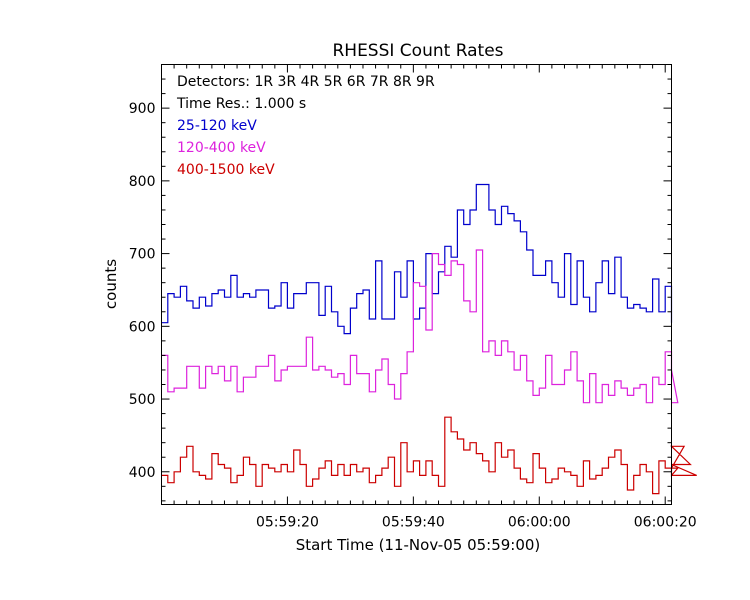  What do you see at coordinates (142, 327) in the screenshot?
I see `y-tick-label: 600` at bounding box center [142, 327].